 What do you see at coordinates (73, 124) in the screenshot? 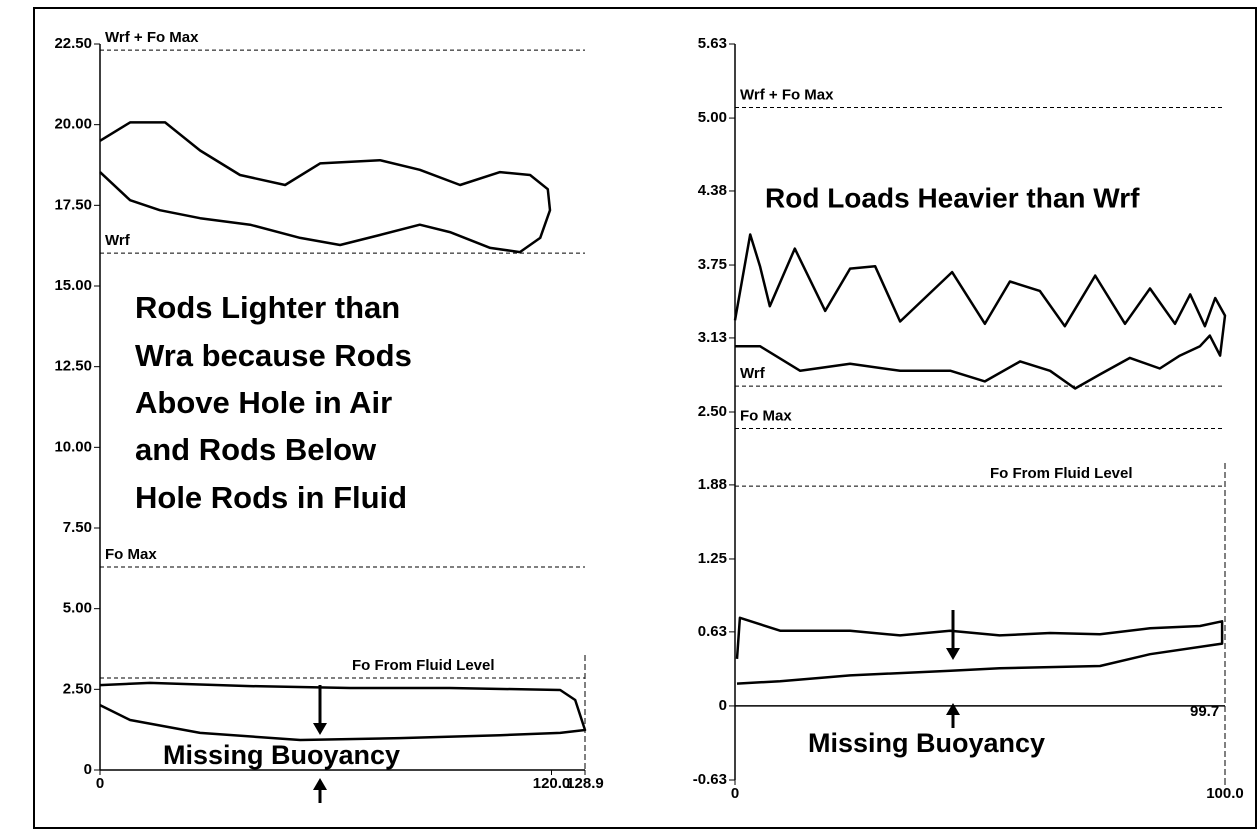
I see `y-tick-label: 20.00` at bounding box center [73, 124].